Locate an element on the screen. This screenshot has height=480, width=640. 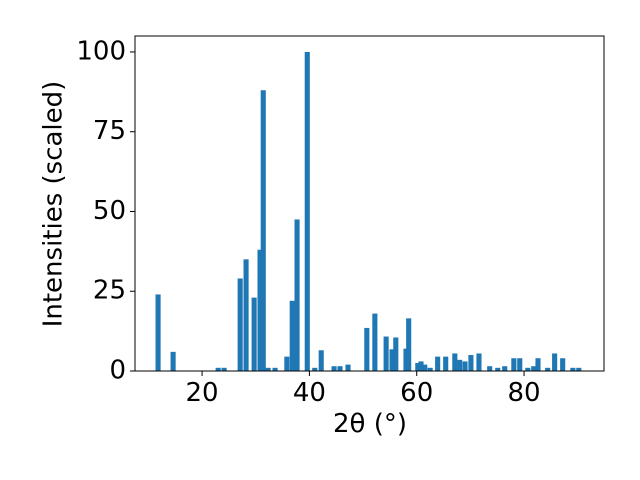
x-tick-label: 40 is located at coordinates (309, 393).